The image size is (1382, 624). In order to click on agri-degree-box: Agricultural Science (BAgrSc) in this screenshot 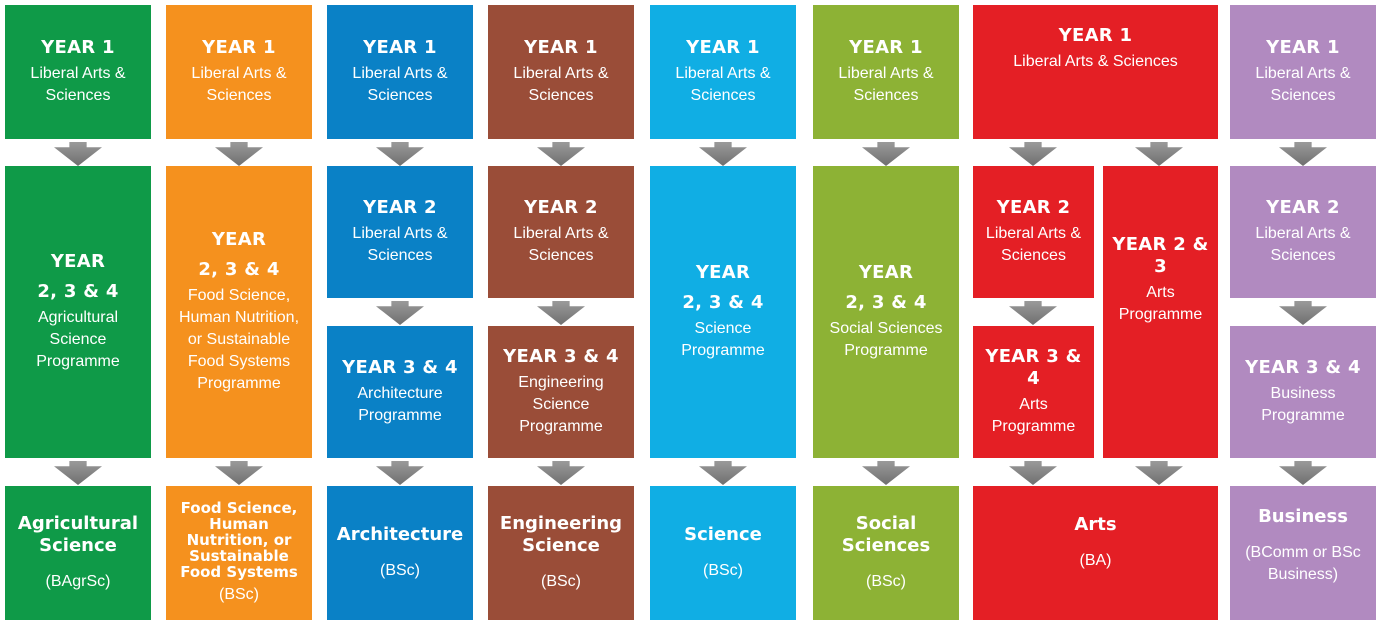, I will do `click(78, 553)`.